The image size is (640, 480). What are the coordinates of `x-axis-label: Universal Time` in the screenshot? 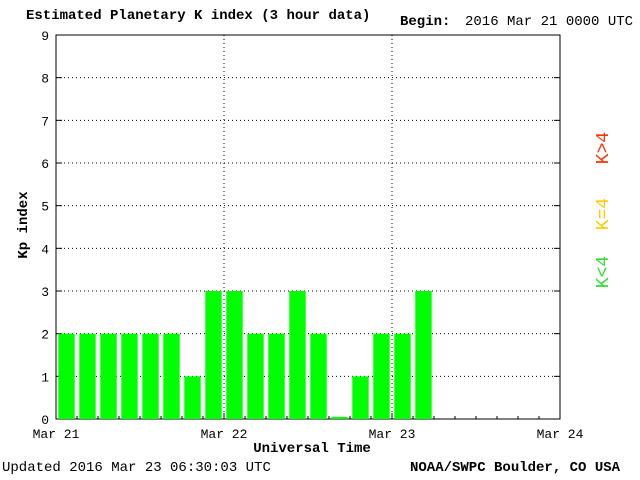 It's located at (312, 449).